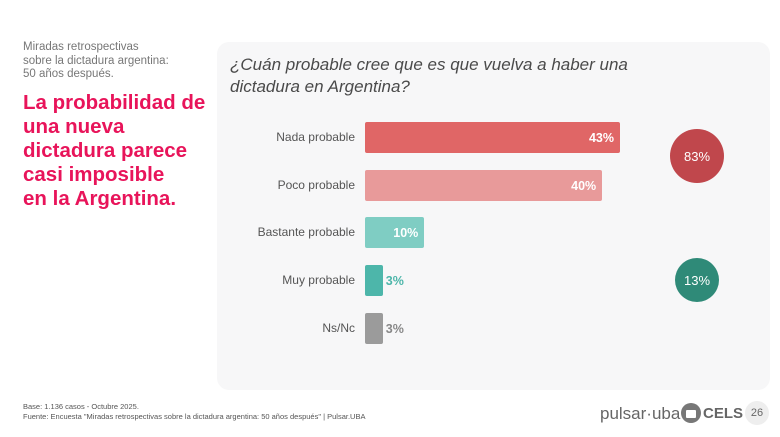  Describe the element at coordinates (318, 279) in the screenshot. I see `category-label: Muy probable` at that location.